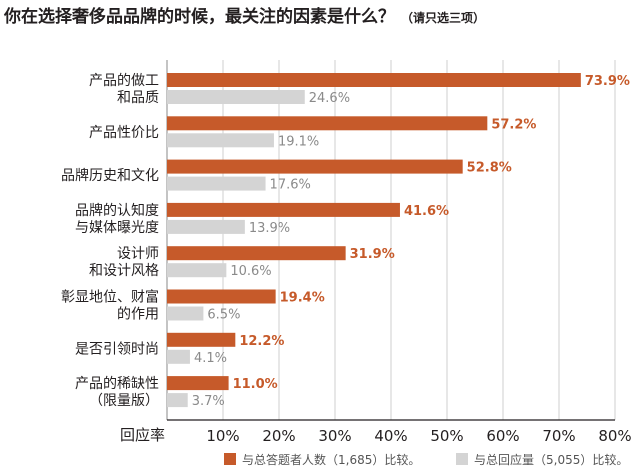 The width and height of the screenshot is (640, 474). I want to click on data-label-respondents: 73.9%, so click(607, 81).